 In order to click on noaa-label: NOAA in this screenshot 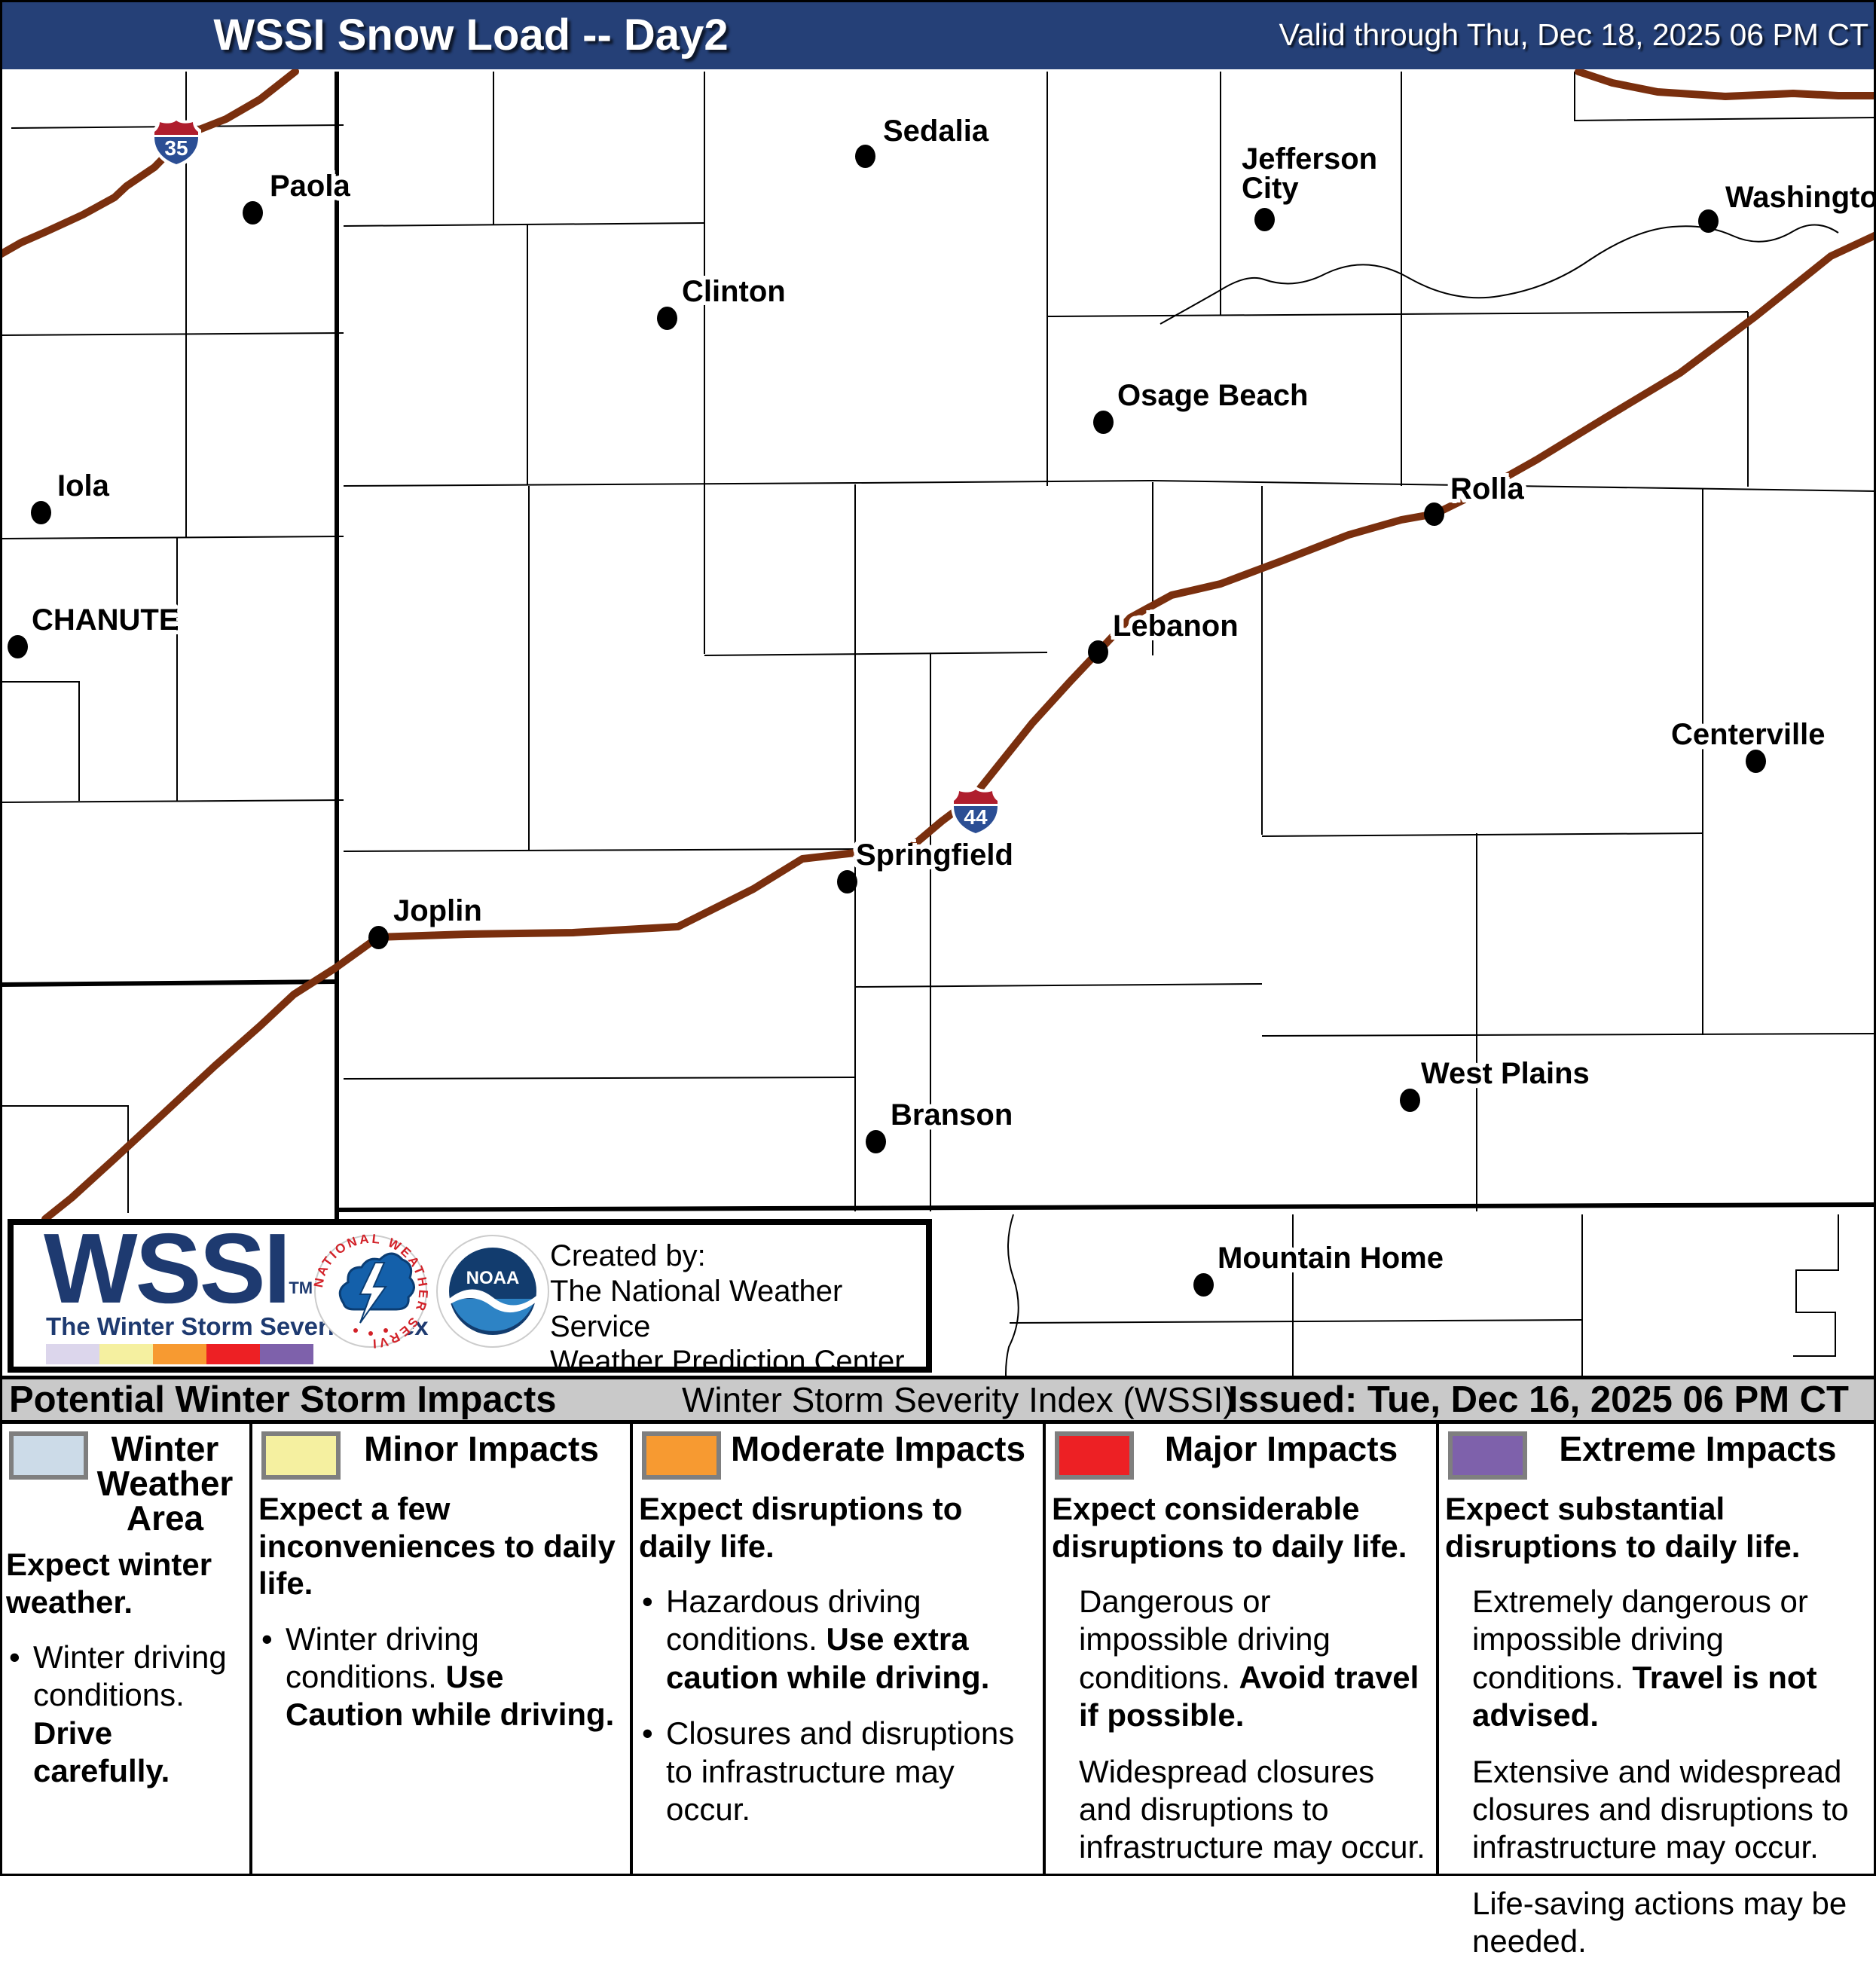, I will do `click(493, 1278)`.